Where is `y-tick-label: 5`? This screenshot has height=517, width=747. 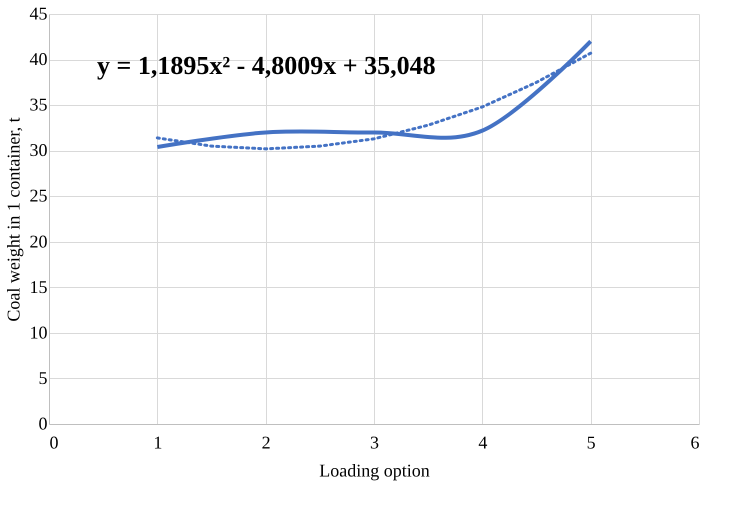
y-tick-label: 5 is located at coordinates (43, 378).